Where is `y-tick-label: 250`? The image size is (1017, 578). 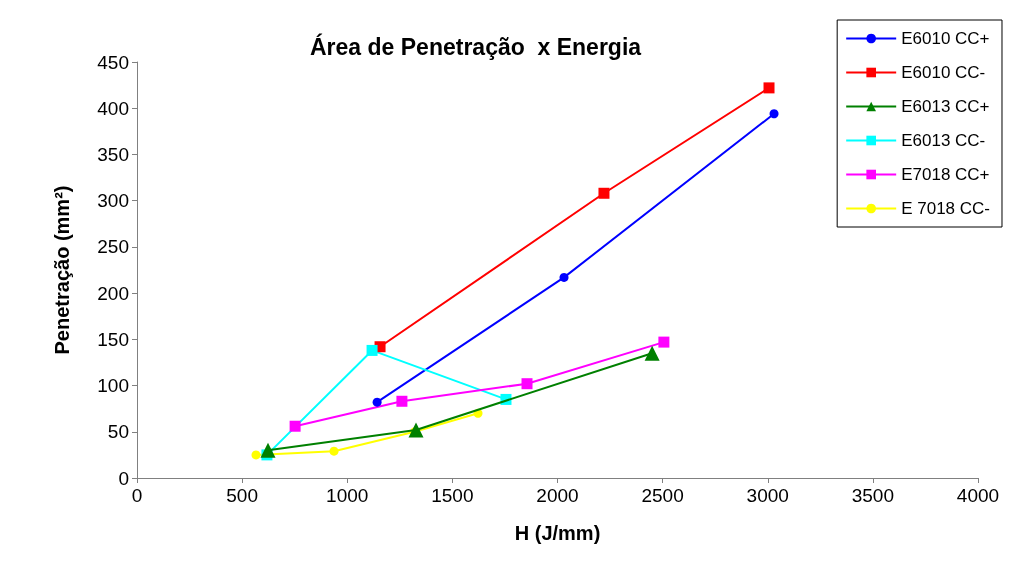
y-tick-label: 250 is located at coordinates (113, 247).